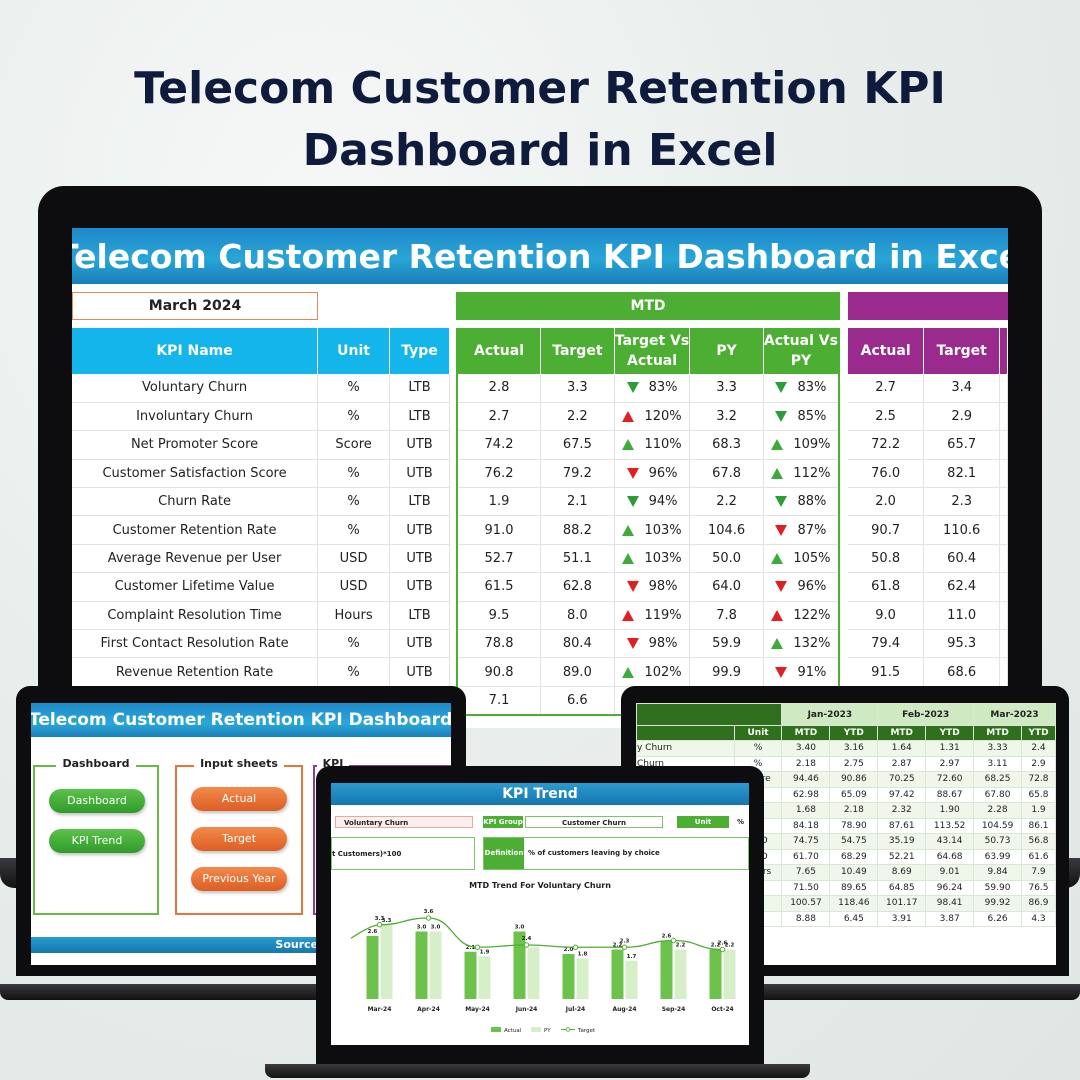  What do you see at coordinates (950, 856) in the screenshot?
I see `data-value-cell: 64.68` at bounding box center [950, 856].